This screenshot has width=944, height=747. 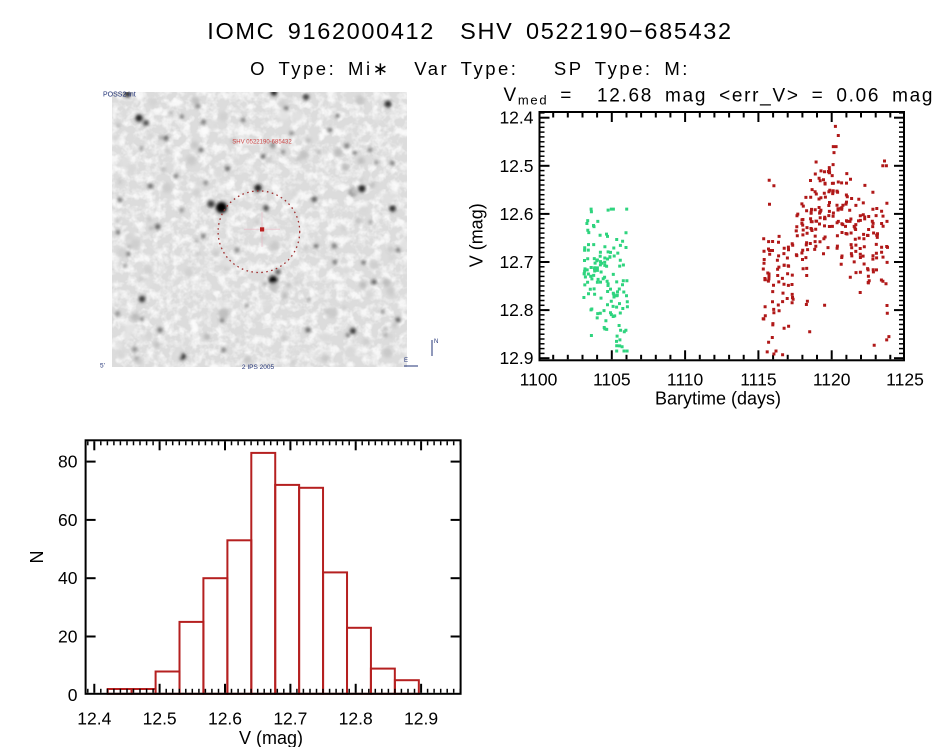 I want to click on svg-text: Barytime (days), so click(x=718, y=399).